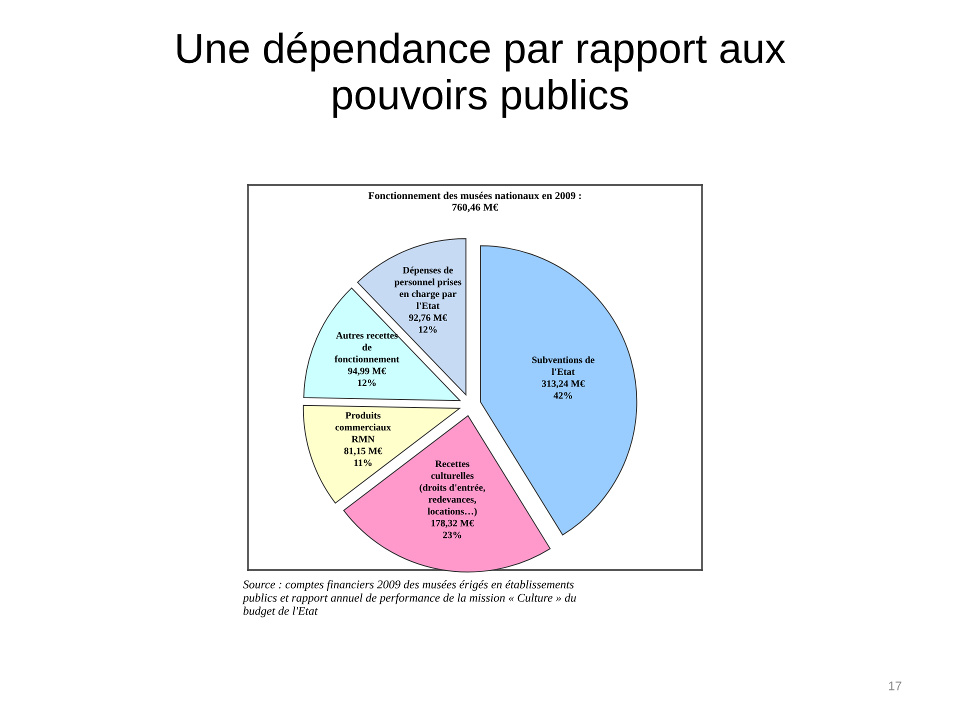 The height and width of the screenshot is (720, 960). Describe the element at coordinates (895, 686) in the screenshot. I see `text: 17` at that location.